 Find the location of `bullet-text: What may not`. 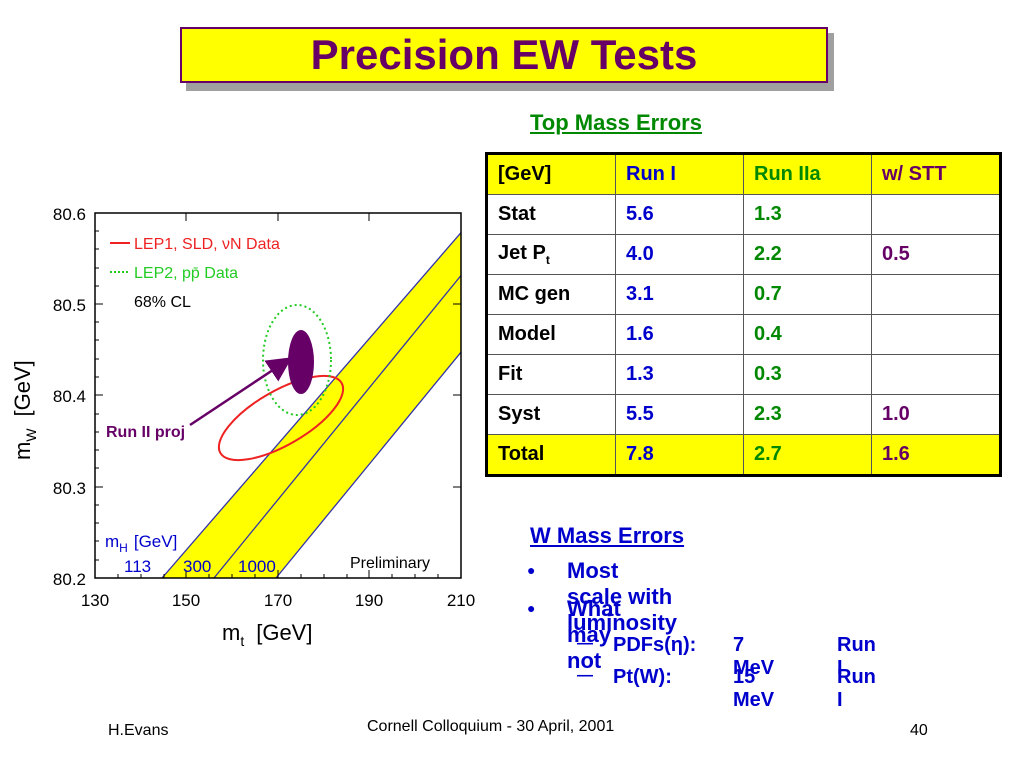

bullet-text: What may not is located at coordinates (594, 634).